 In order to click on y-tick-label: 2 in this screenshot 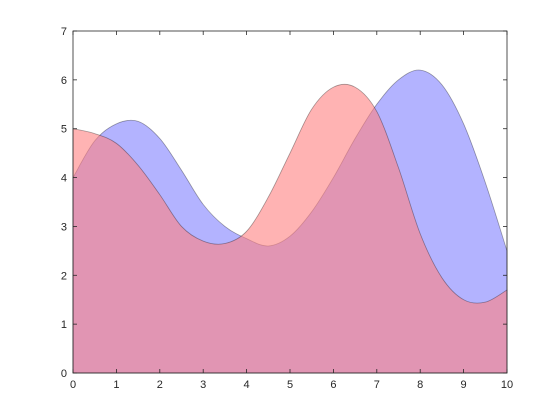, I will do `click(64, 276)`.